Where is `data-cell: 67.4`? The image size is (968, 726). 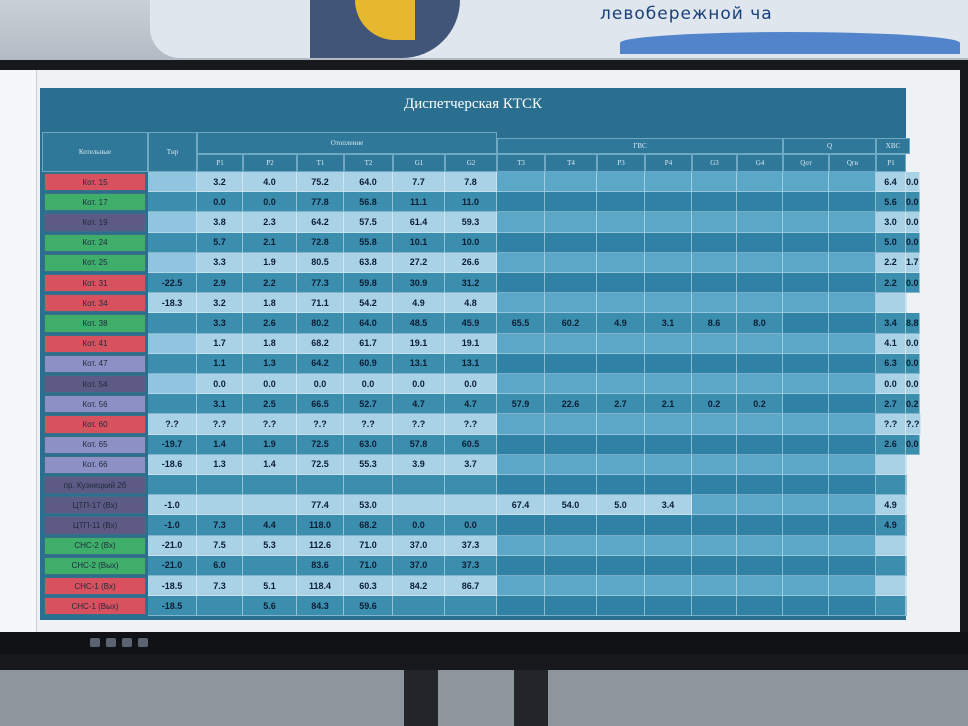
data-cell: 67.4 is located at coordinates (521, 505).